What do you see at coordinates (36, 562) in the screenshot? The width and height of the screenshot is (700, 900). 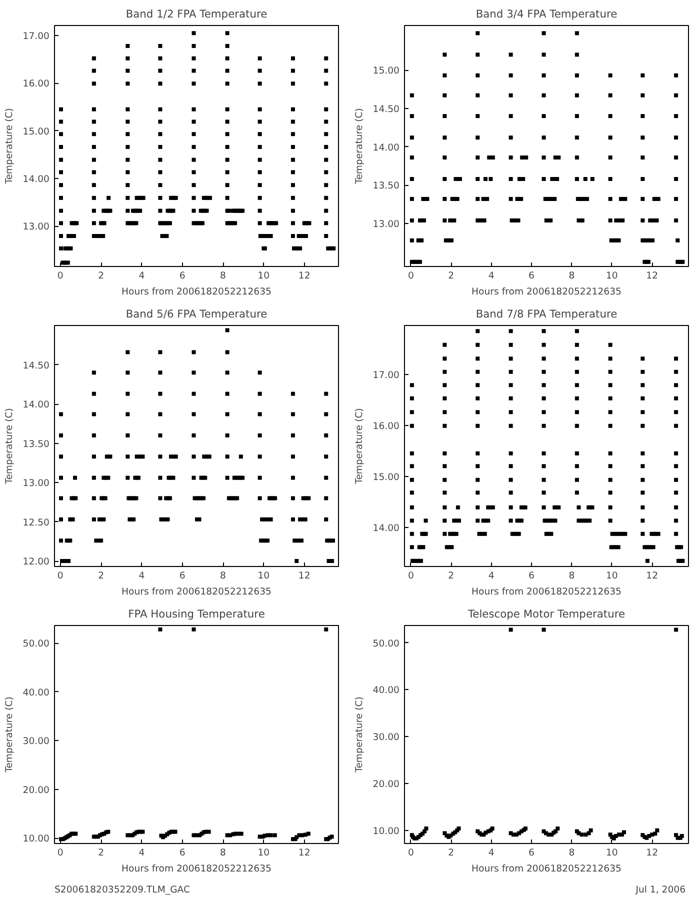 I see `y-tick-label: 12.00` at bounding box center [36, 562].